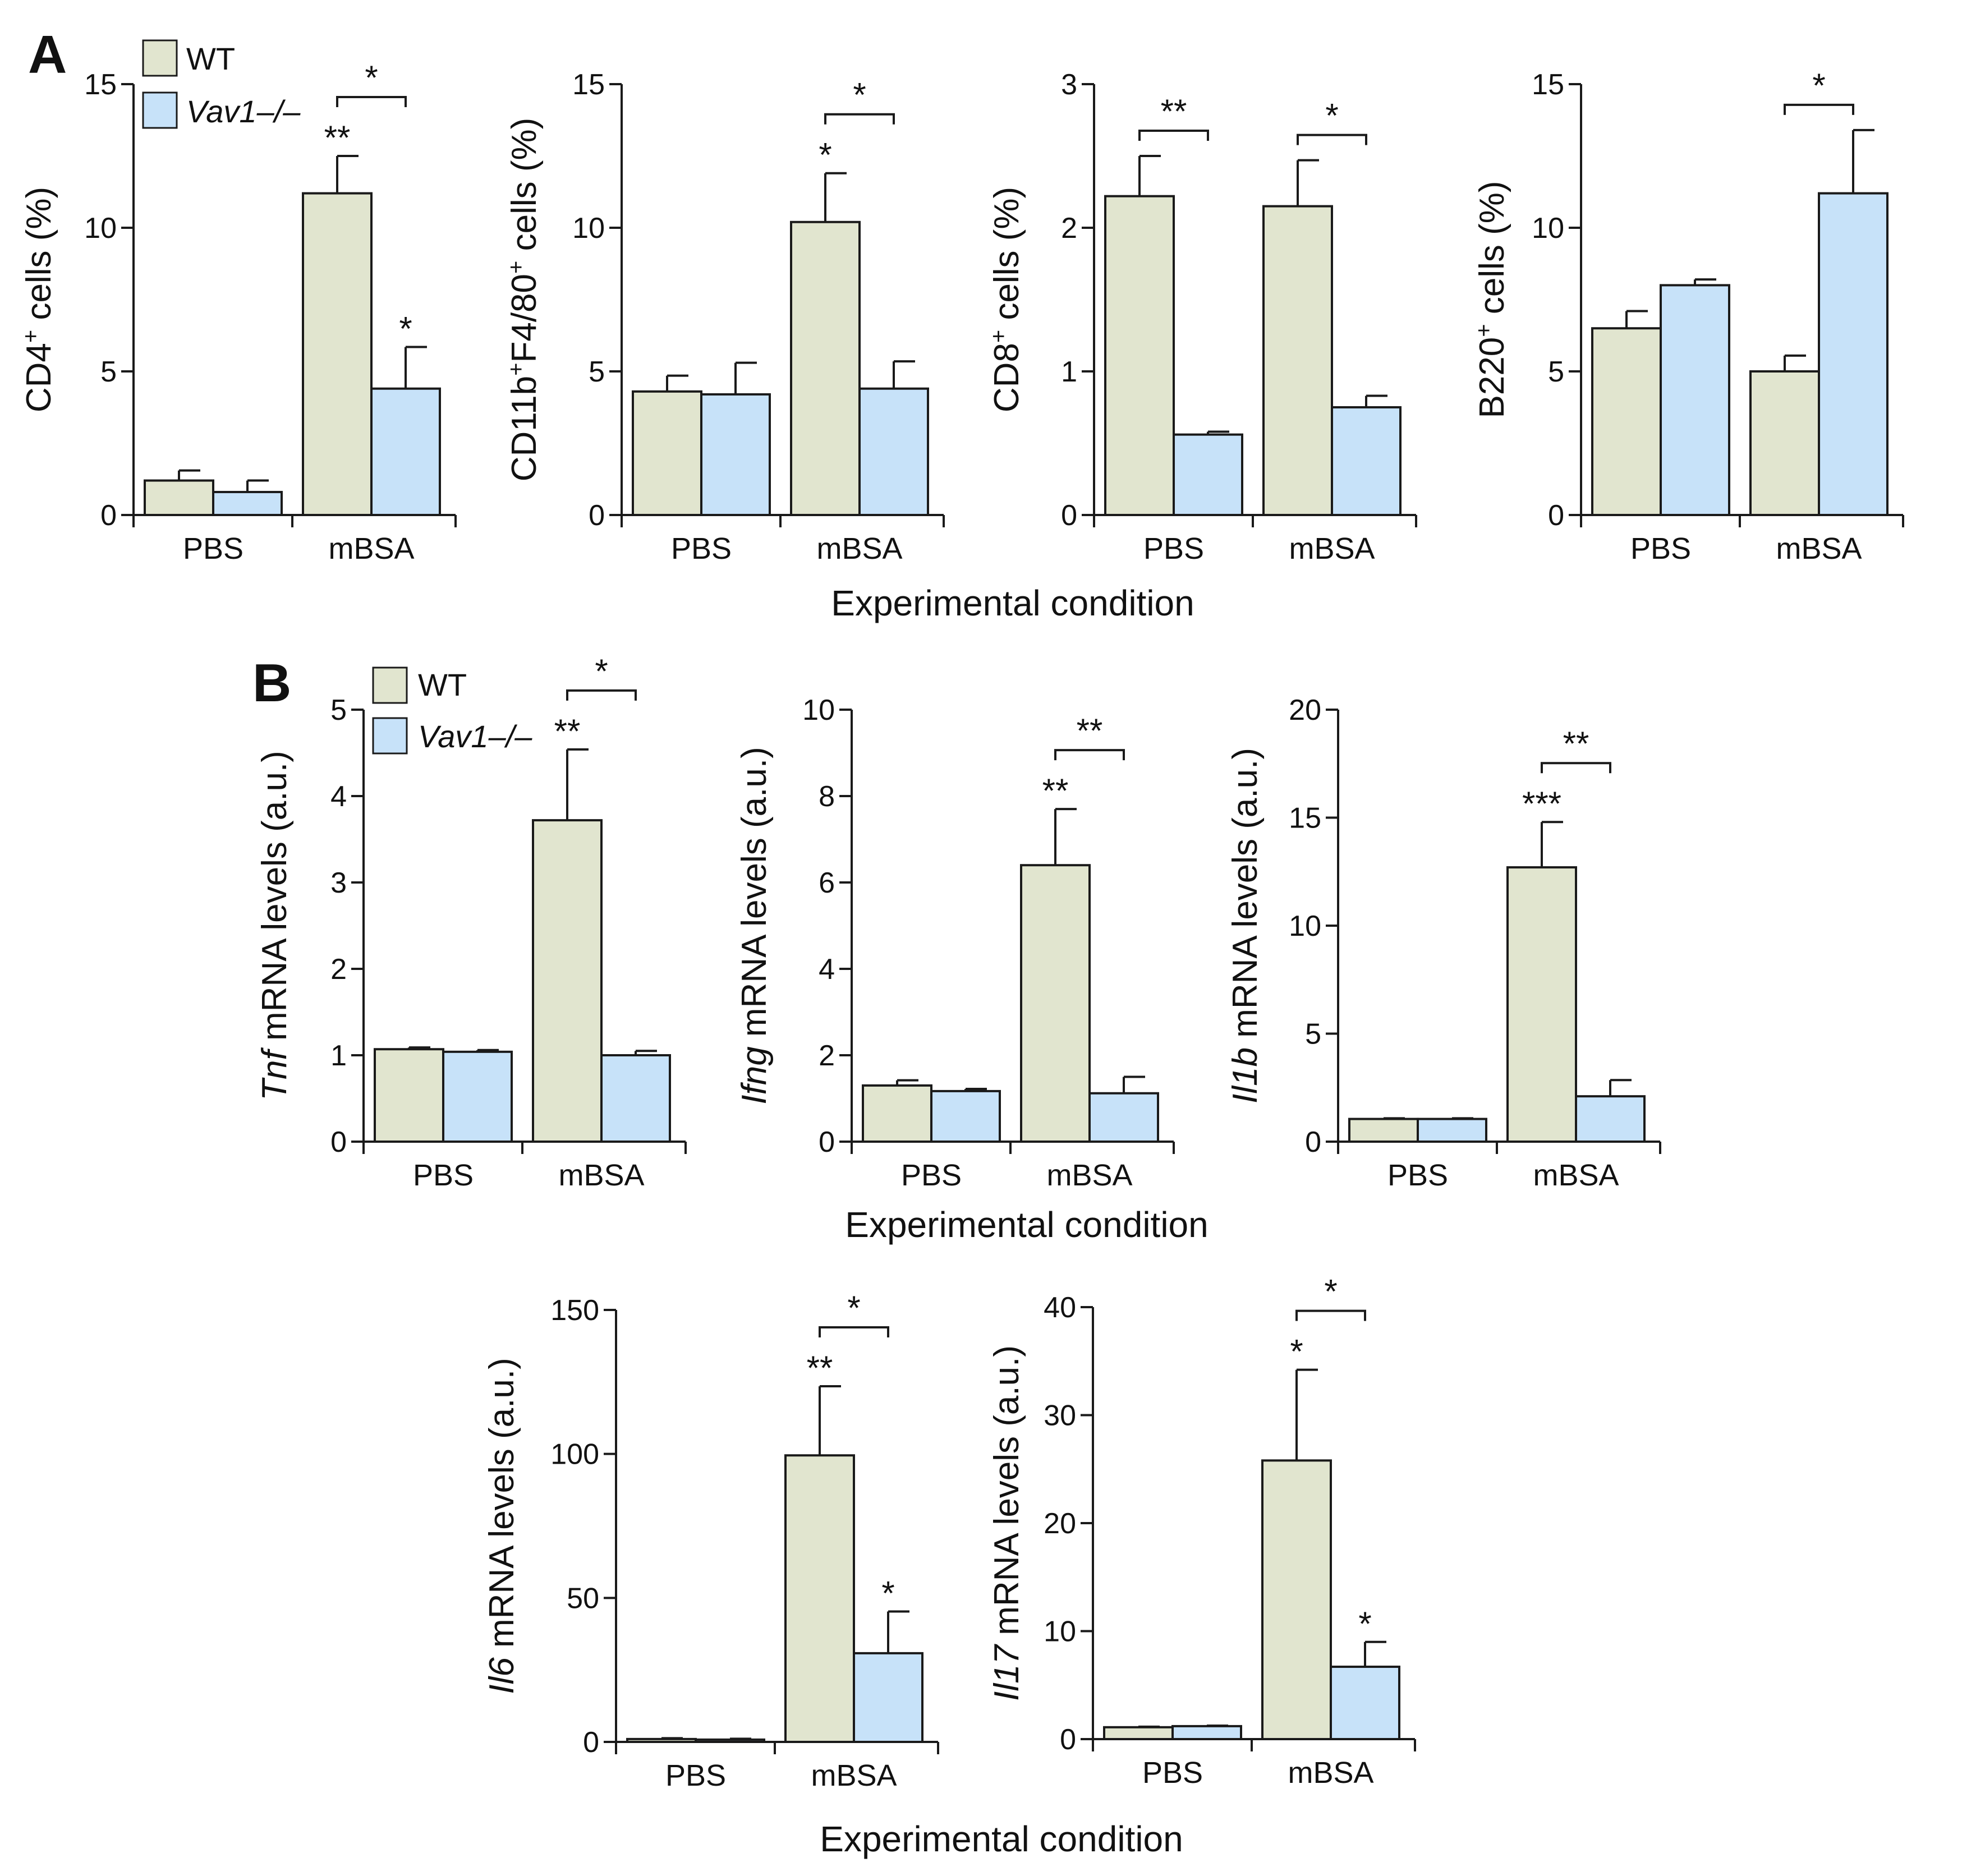 This screenshot has height=1876, width=1962. What do you see at coordinates (47, 55) in the screenshot?
I see `panel-label-a: A` at bounding box center [47, 55].